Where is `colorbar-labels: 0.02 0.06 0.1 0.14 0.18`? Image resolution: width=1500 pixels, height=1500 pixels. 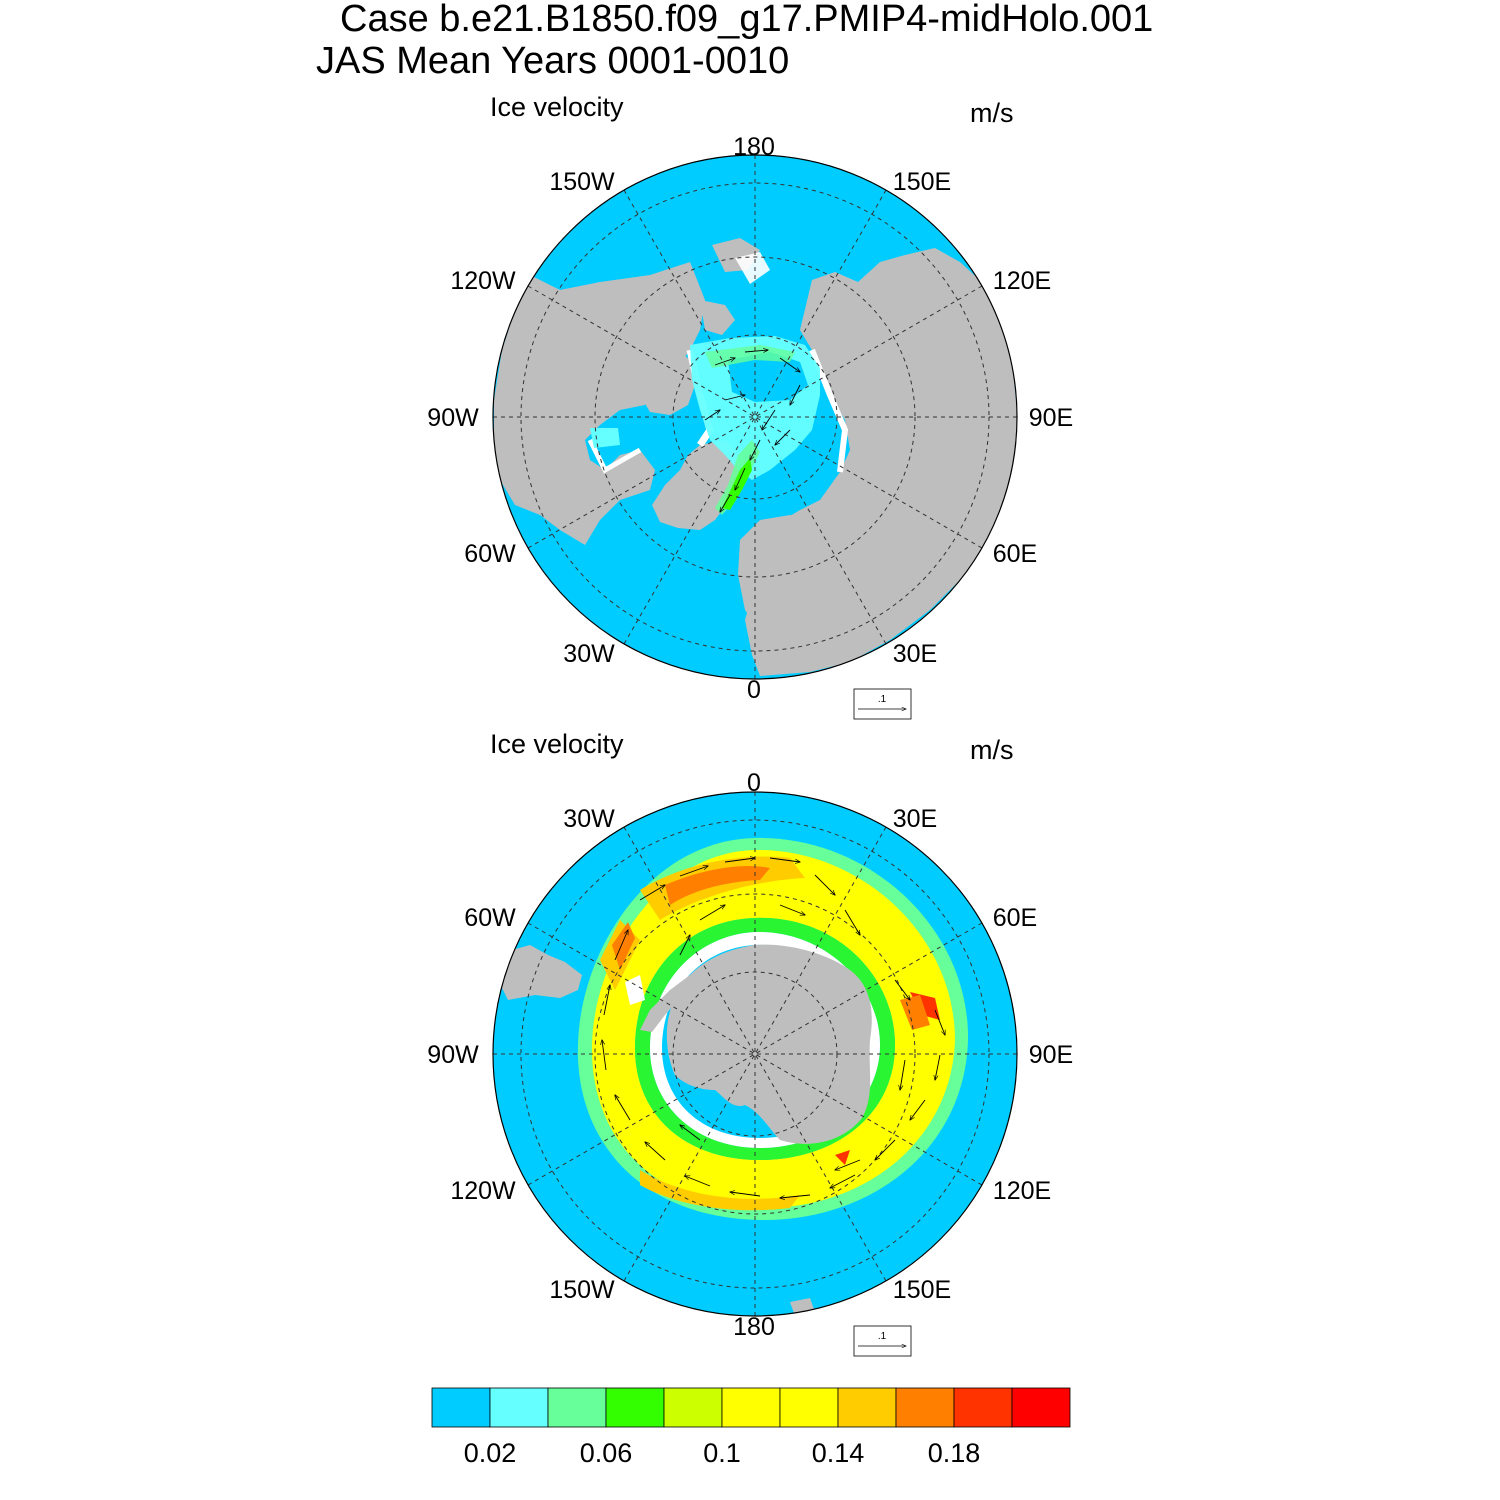
colorbar-labels: 0.02 0.06 0.1 0.14 0.18 is located at coordinates (722, 1453).